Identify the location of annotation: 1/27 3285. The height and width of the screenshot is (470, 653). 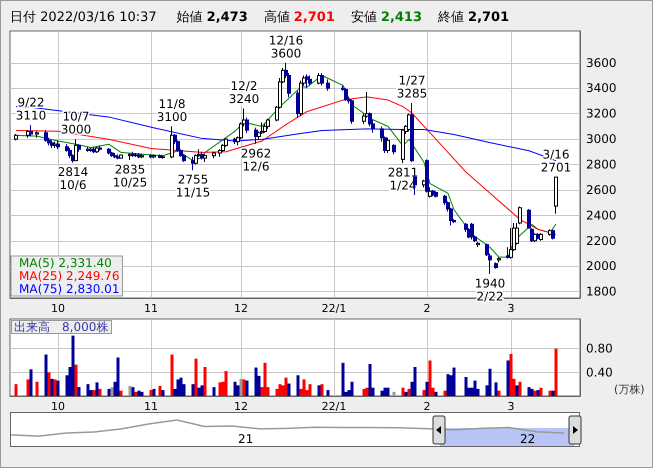
(412, 86).